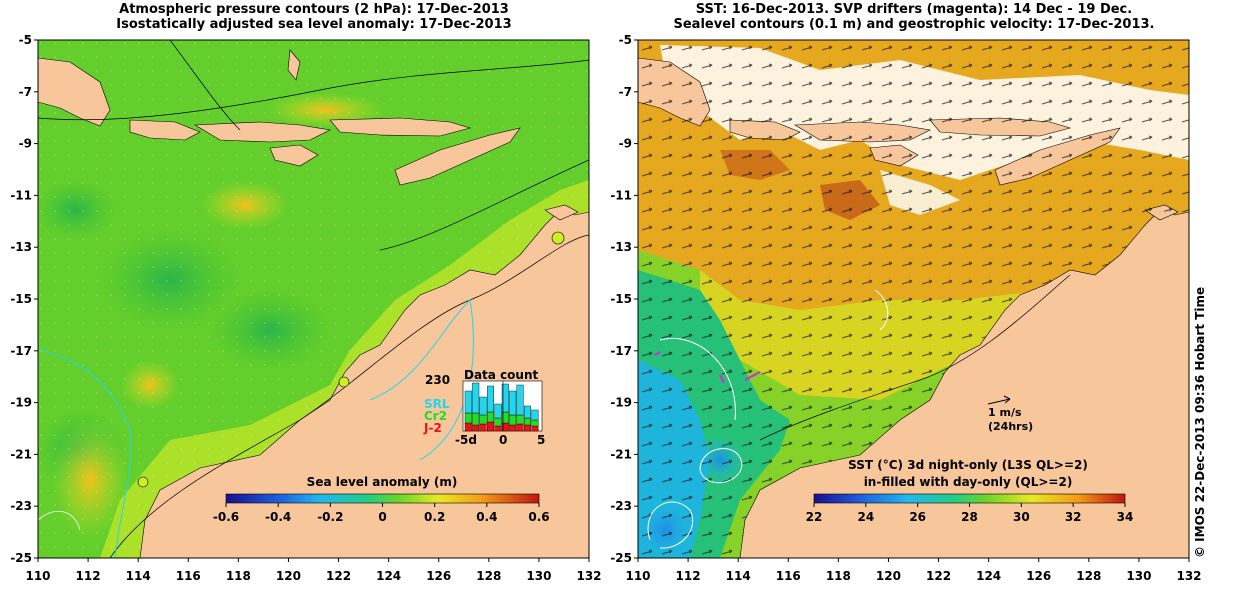 The image size is (1250, 590). Describe the element at coordinates (865, 517) in the screenshot. I see `colorbar-tick-label: 24` at that location.